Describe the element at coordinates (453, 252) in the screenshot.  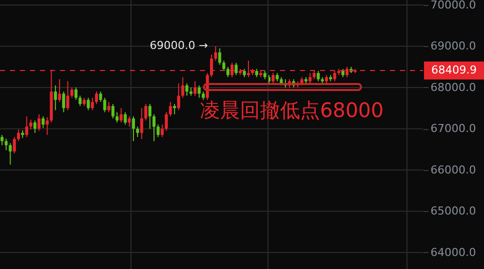
I see `y-tick-label: 64000.0` at that location.